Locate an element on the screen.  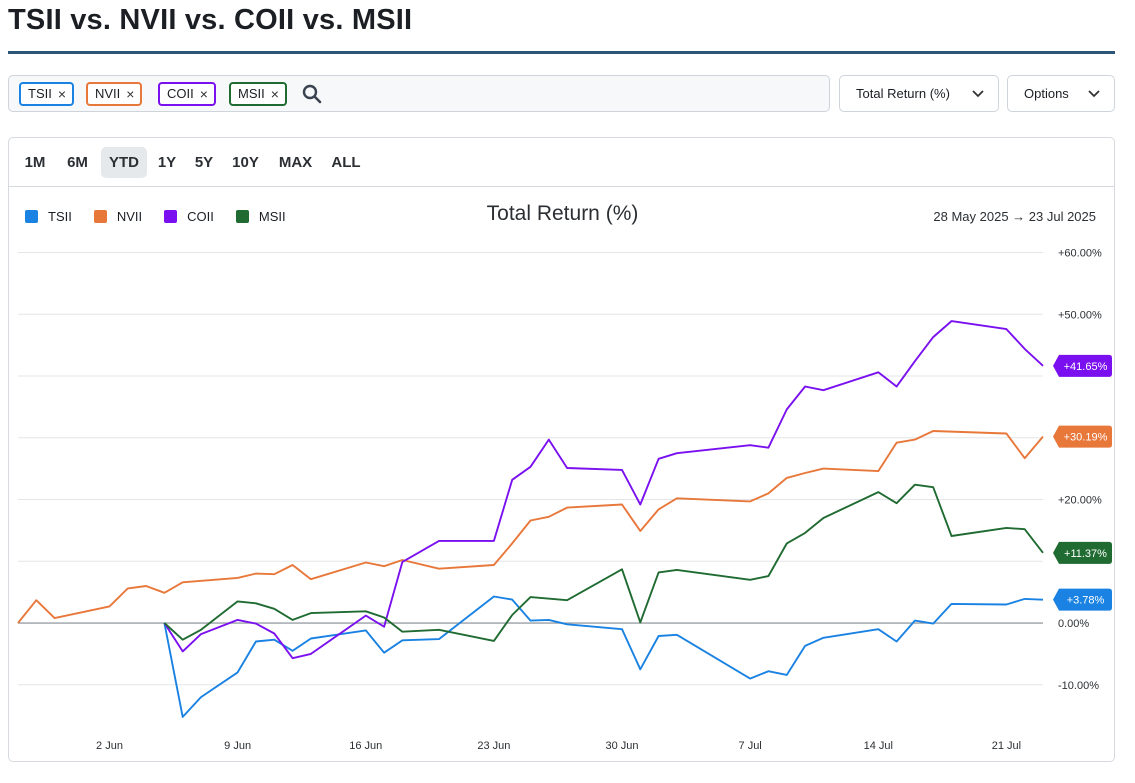
legend-label: NVII is located at coordinates (129, 216).